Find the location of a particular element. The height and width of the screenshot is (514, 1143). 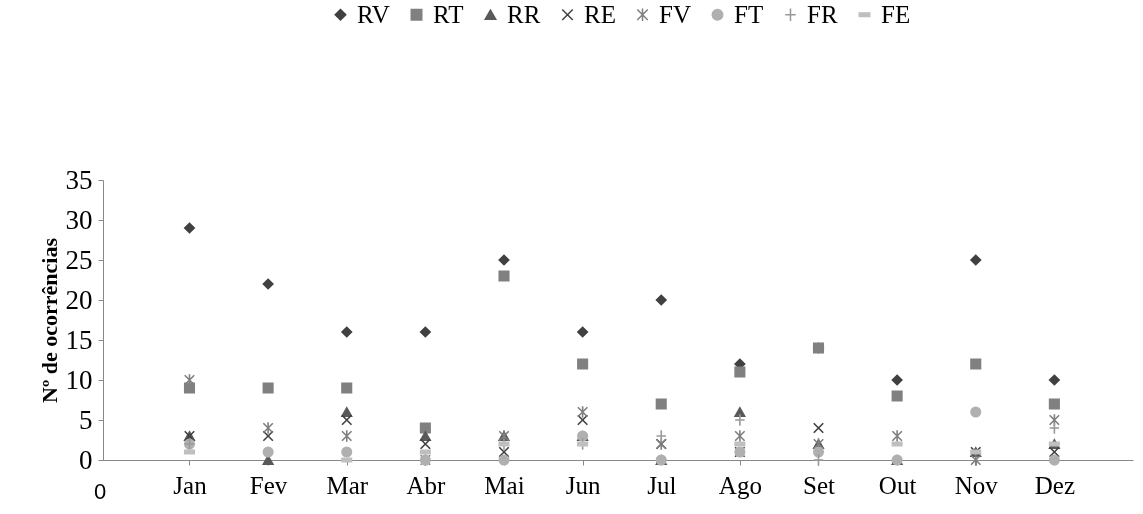

y-axis-title: Nº de ocorrências is located at coordinates (49, 320).